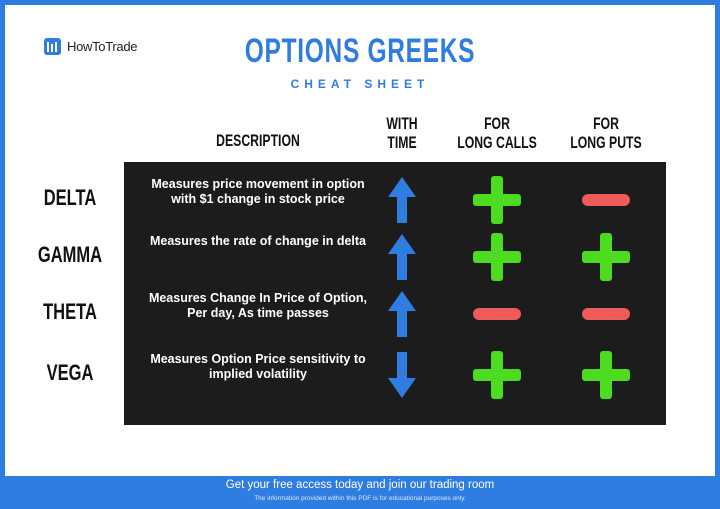  What do you see at coordinates (70, 311) in the screenshot?
I see `greek-label-theta: THETA` at bounding box center [70, 311].